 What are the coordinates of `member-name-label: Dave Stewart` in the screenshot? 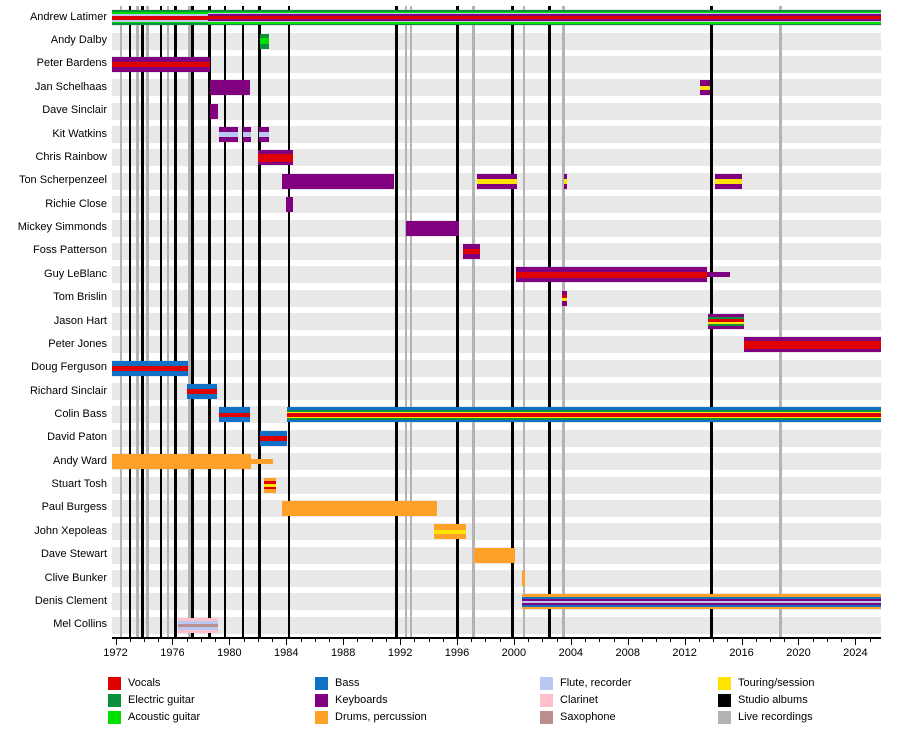 It's located at (73, 554).